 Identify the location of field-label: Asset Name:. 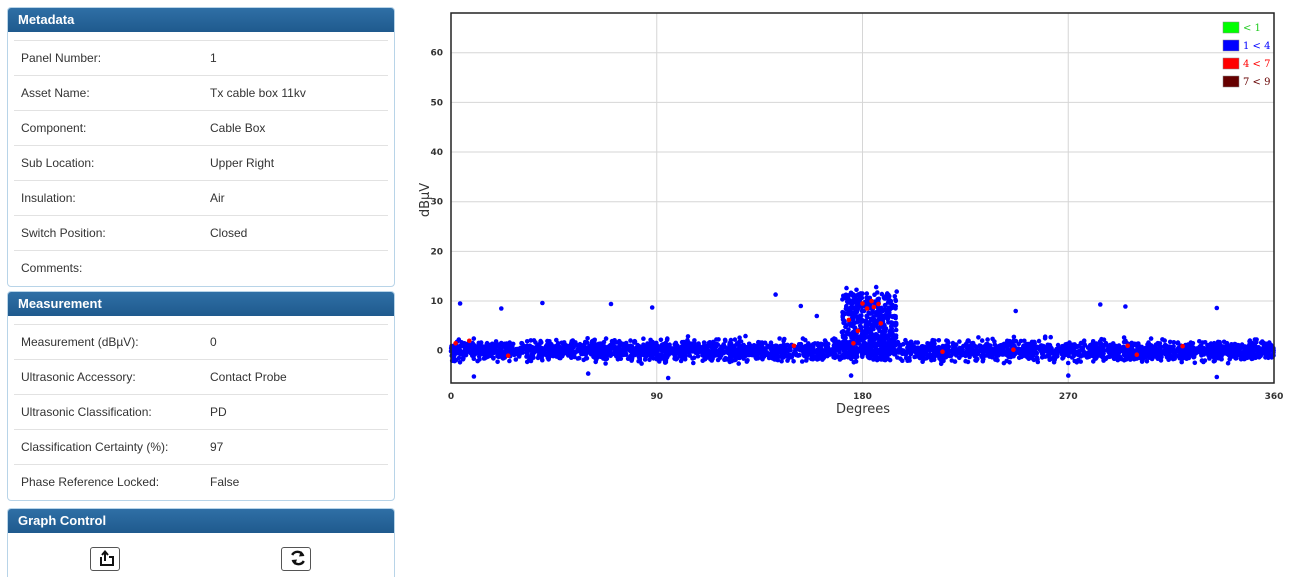
(55, 93).